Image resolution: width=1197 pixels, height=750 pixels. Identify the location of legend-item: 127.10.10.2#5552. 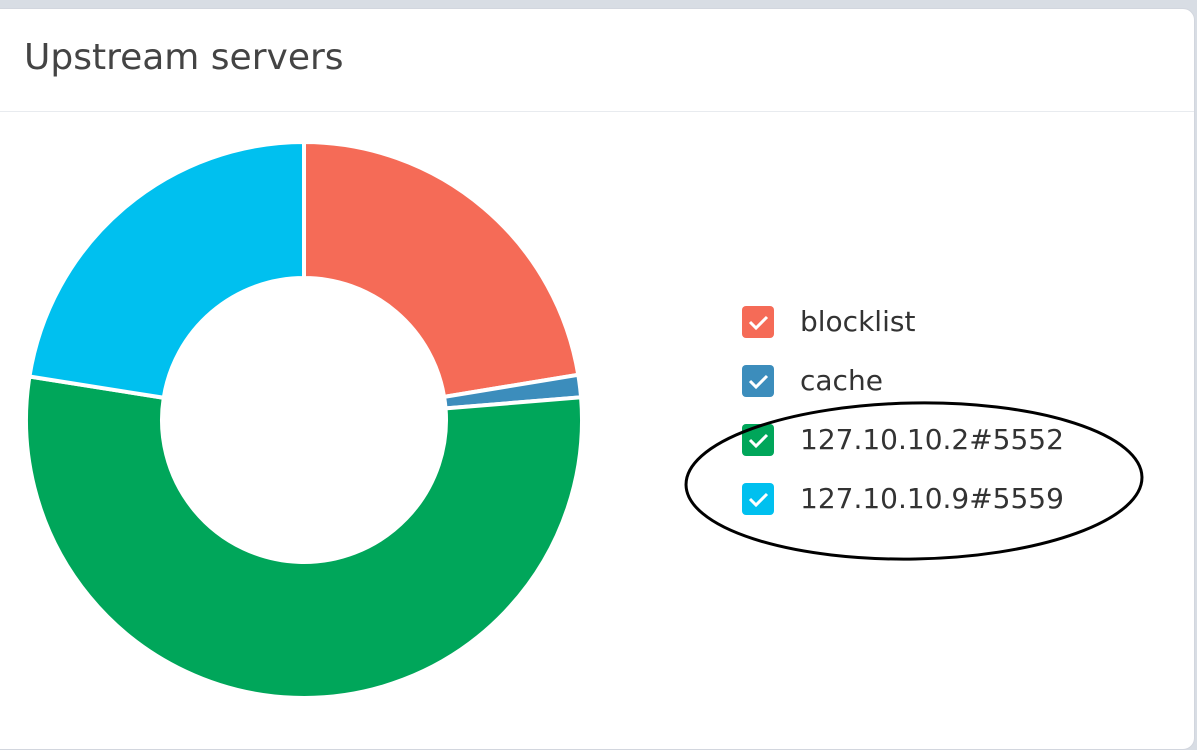
(903, 439).